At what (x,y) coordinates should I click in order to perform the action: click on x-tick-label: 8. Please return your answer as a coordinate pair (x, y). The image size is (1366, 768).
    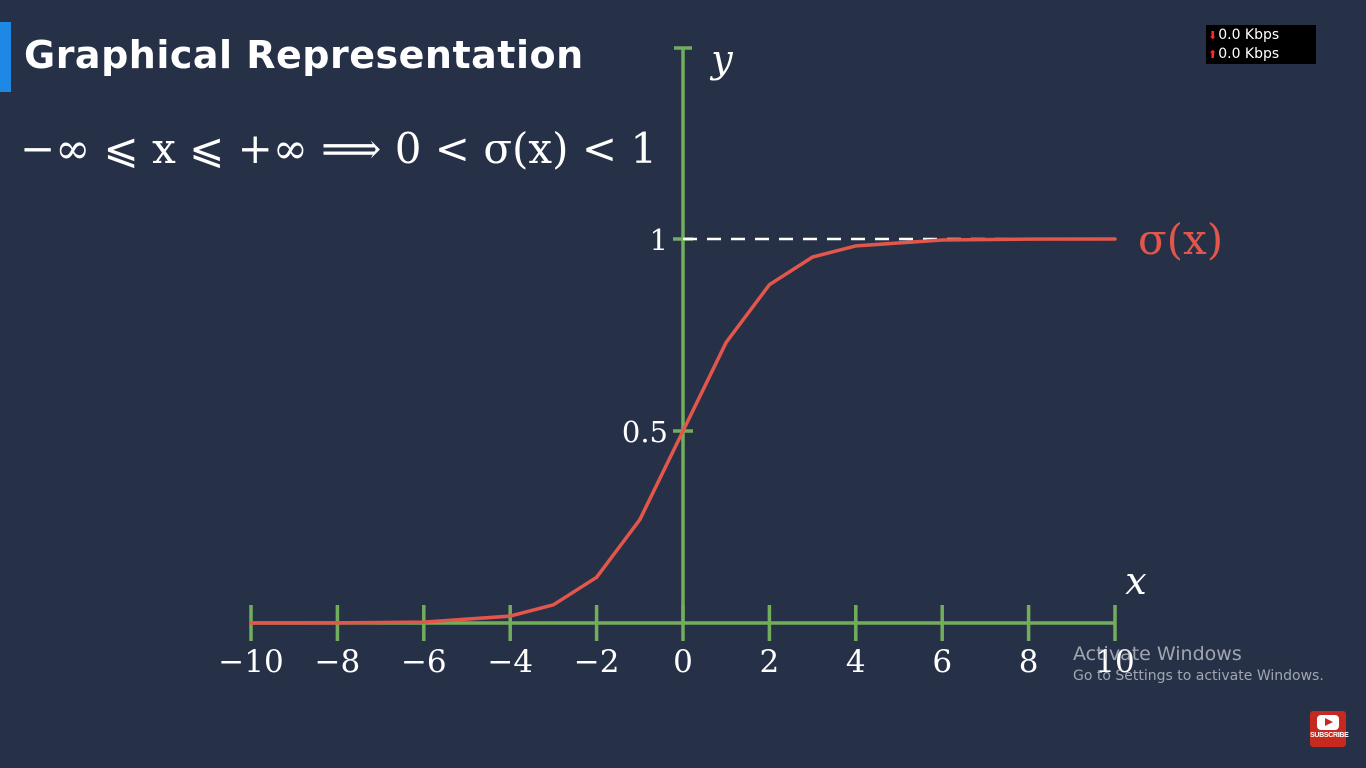
    Looking at the image, I should click on (1029, 662).